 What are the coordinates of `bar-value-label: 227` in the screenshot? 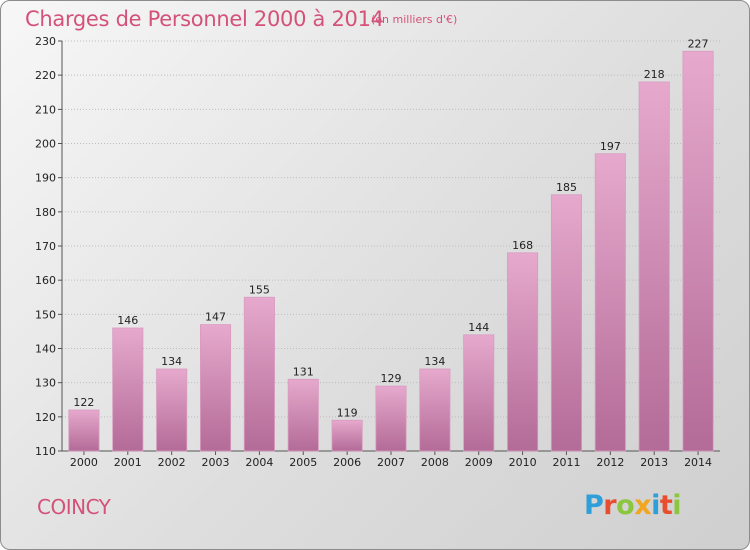 It's located at (698, 43).